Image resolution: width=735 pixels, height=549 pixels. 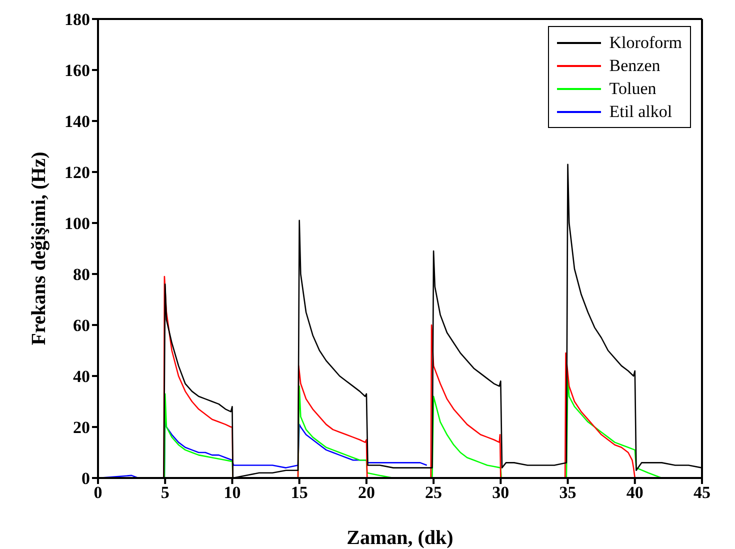 What do you see at coordinates (632, 88) in the screenshot?
I see `legend-label: Toluen` at bounding box center [632, 88].